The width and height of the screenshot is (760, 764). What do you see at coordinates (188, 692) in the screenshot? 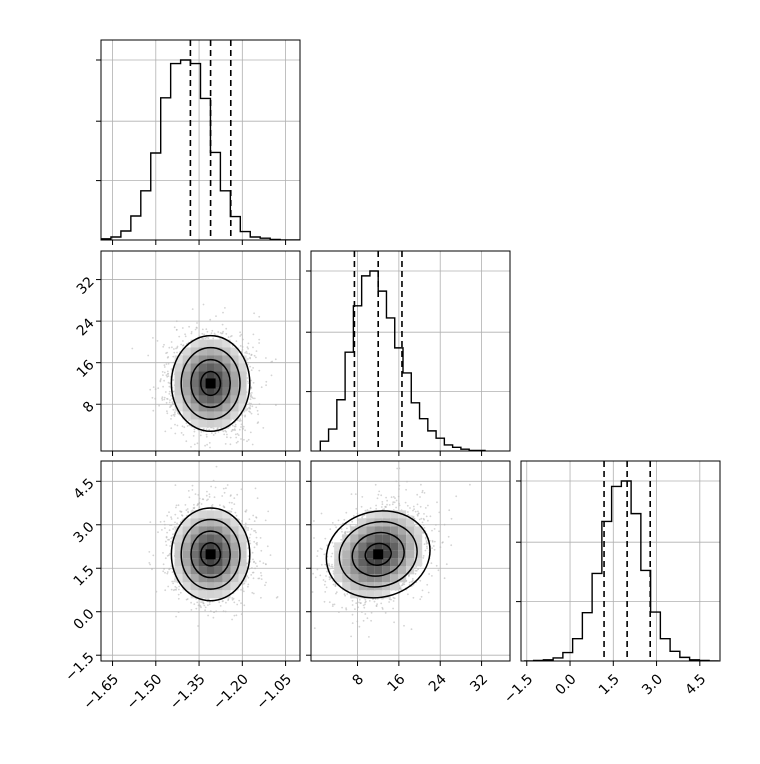
I see `x-tick-label: −1.35` at bounding box center [188, 692].